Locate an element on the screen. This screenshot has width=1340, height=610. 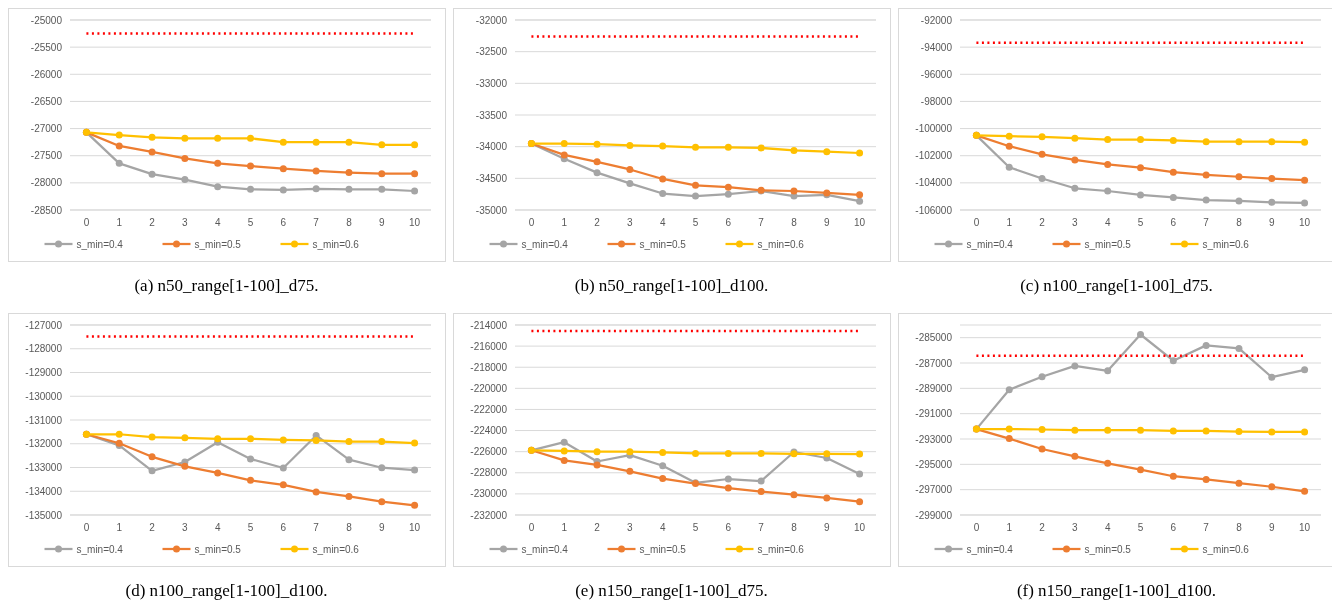
y-tick-label: -132000 is located at coordinates (44, 444).